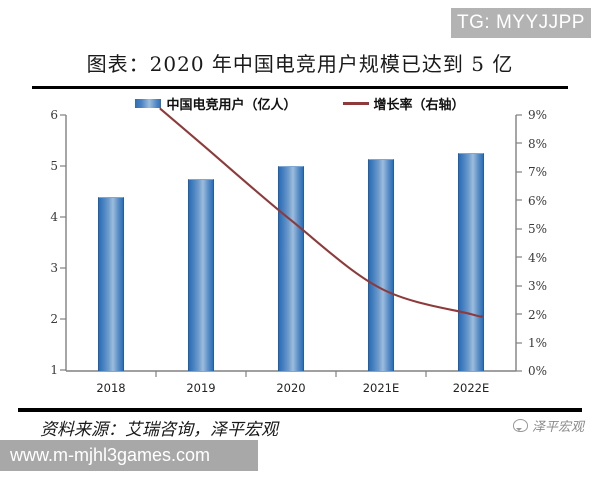 This screenshot has width=600, height=480. What do you see at coordinates (355, 103) in the screenshot?
I see `legend-line-swatch-icon` at bounding box center [355, 103].